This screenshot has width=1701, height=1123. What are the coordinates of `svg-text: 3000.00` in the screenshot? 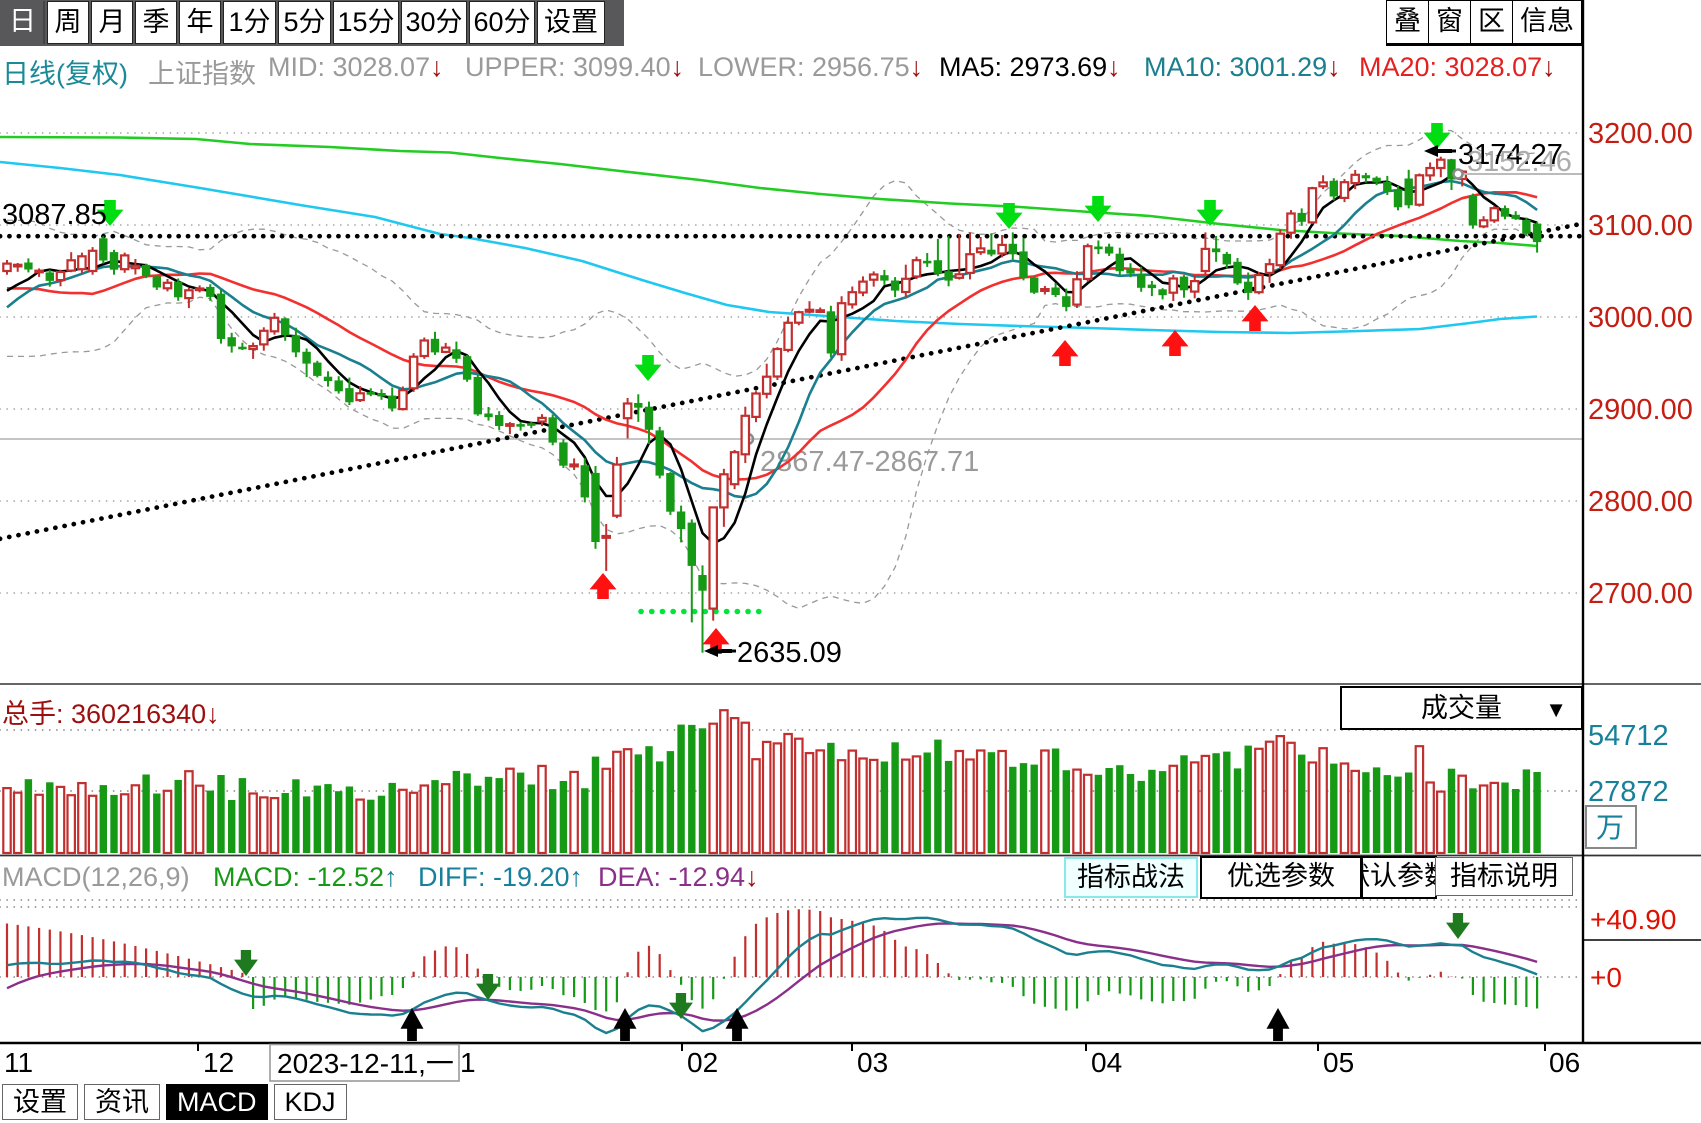 It's located at (1640, 318).